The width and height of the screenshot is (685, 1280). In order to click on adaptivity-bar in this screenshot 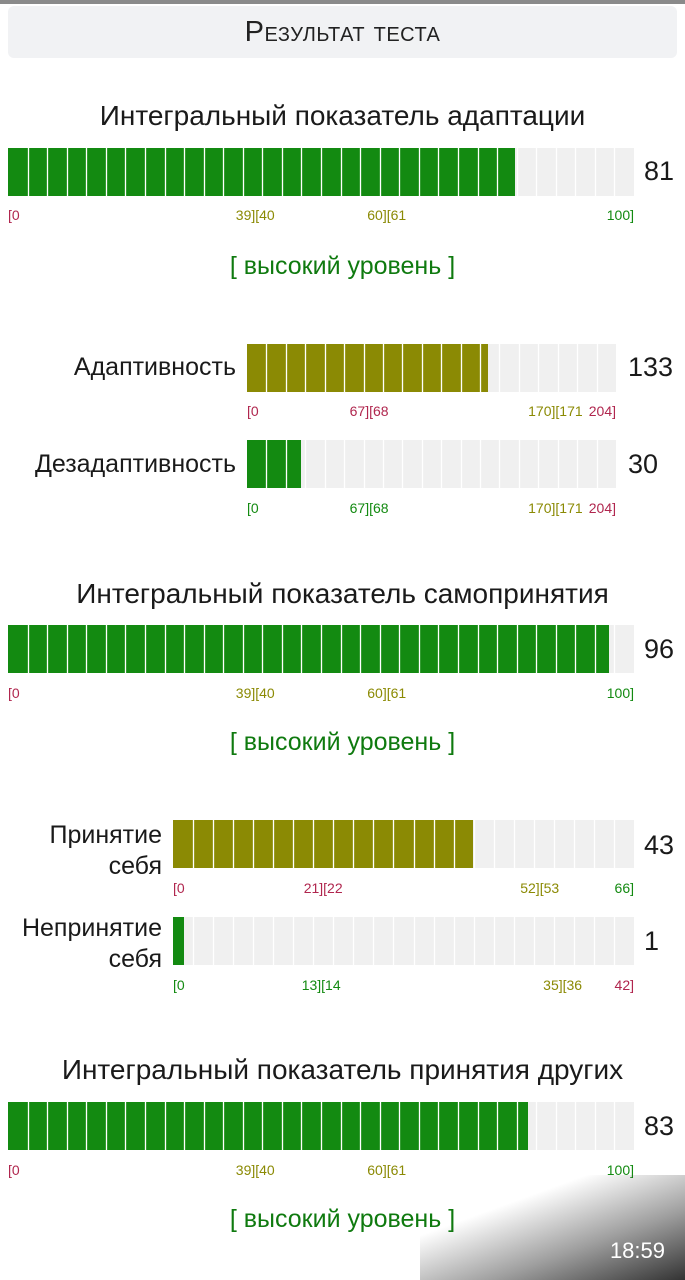, I will do `click(431, 368)`.